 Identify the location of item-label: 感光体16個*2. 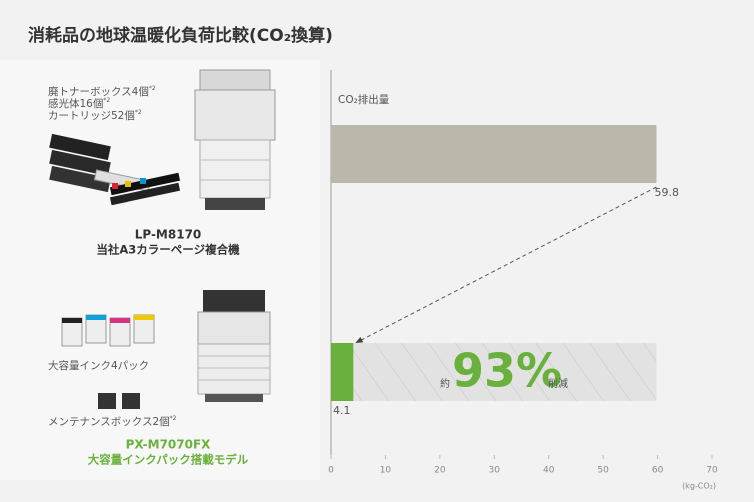
(79, 104).